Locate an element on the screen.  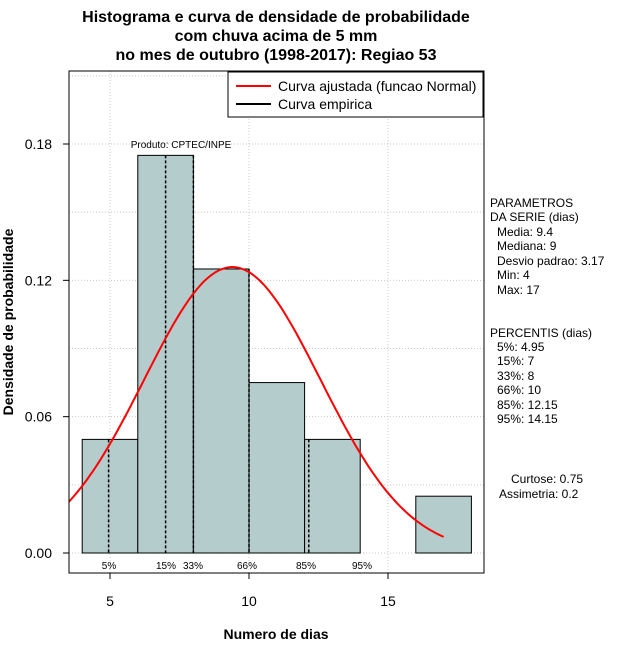
legend-label-empirical: Curva empirica is located at coordinates (325, 104).